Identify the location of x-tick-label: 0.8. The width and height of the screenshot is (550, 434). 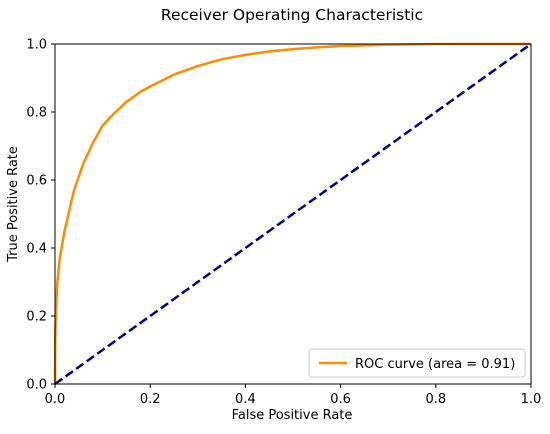
(435, 399).